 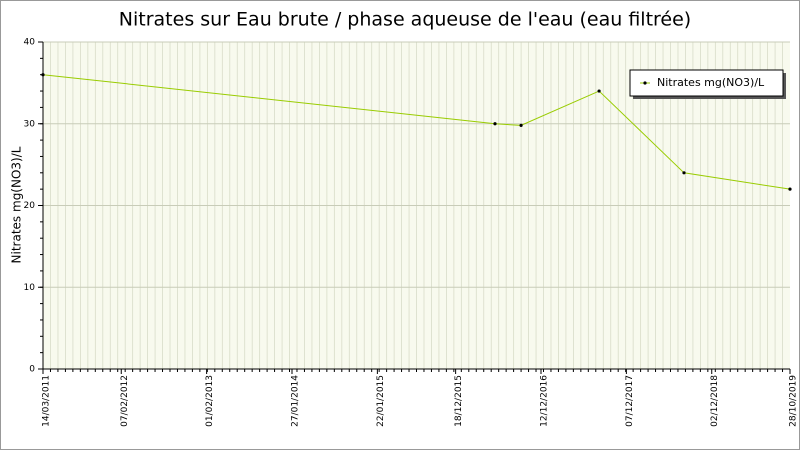 I want to click on x-tick-label: 12/12/2016, so click(x=545, y=401).